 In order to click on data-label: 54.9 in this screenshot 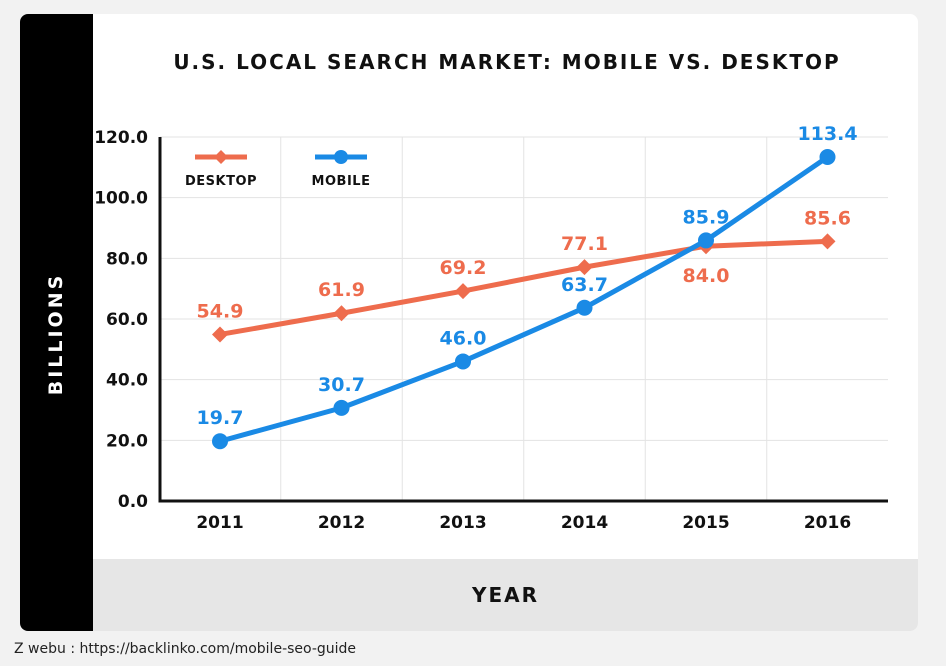, I will do `click(220, 311)`.